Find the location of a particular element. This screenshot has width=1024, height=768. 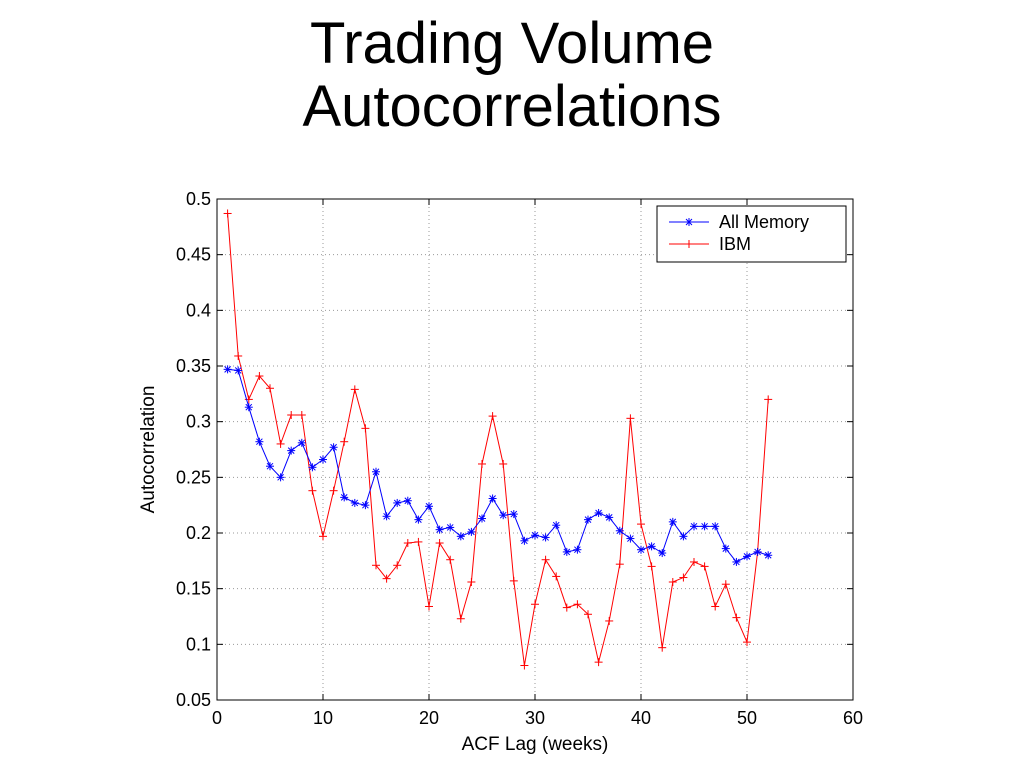

y-tick-label: 0.2 is located at coordinates (198, 533).